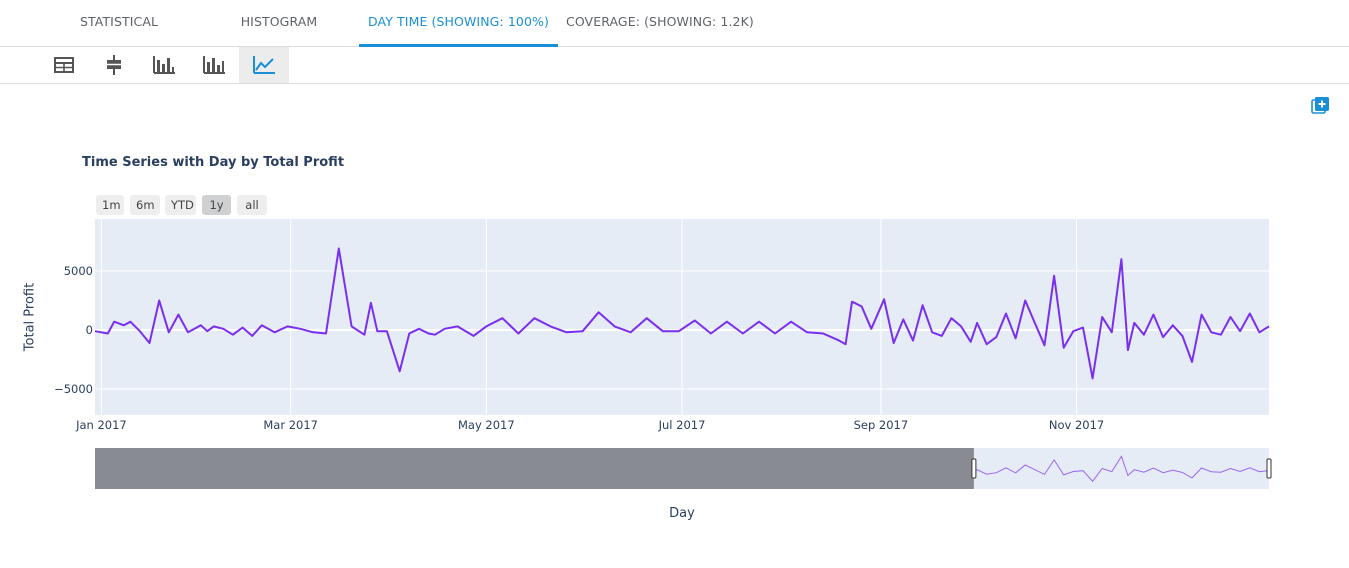 The image size is (1349, 568). I want to click on table-icon, so click(64, 65).